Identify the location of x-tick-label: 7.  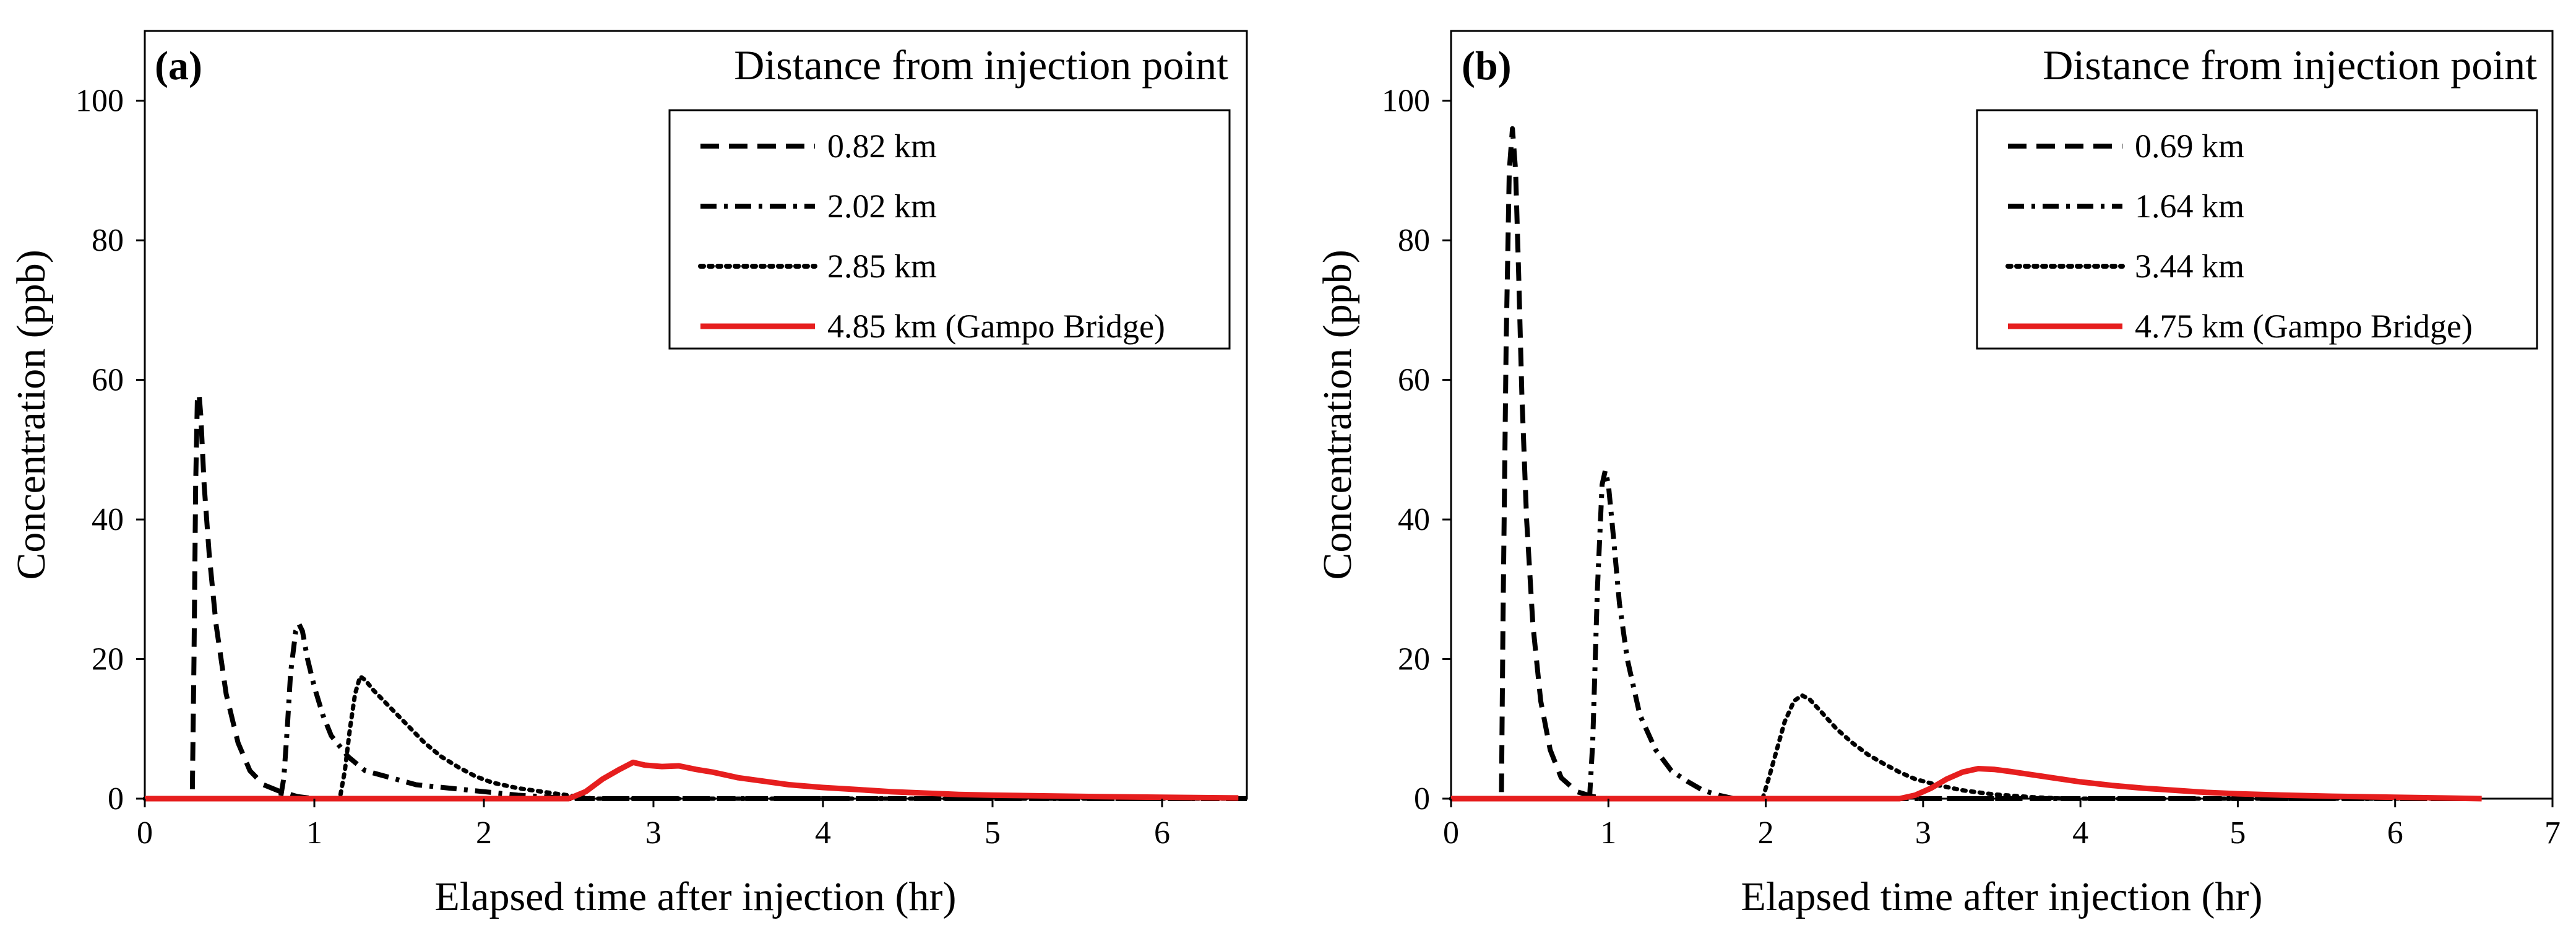
(2552, 833).